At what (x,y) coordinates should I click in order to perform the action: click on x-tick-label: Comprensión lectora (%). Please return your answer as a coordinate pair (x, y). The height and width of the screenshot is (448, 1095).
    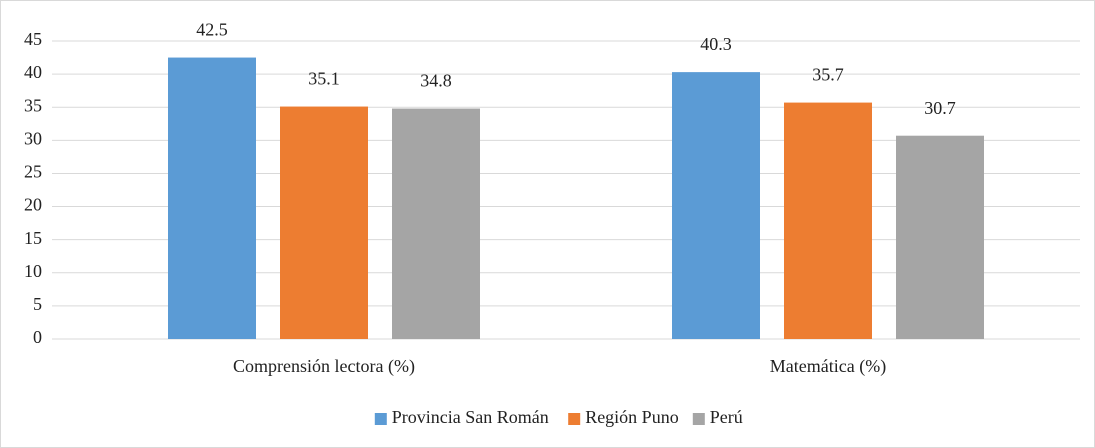
    Looking at the image, I should click on (324, 366).